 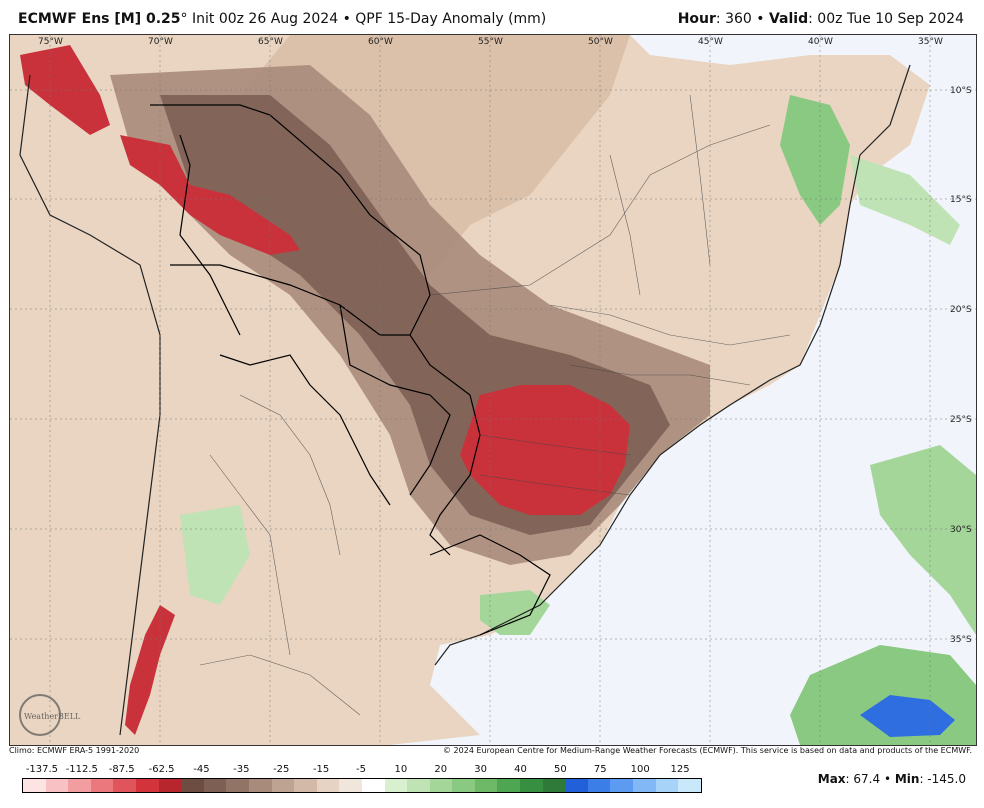 What do you see at coordinates (210, 195) in the screenshot?
I see `red-anomaly-bolivia` at bounding box center [210, 195].